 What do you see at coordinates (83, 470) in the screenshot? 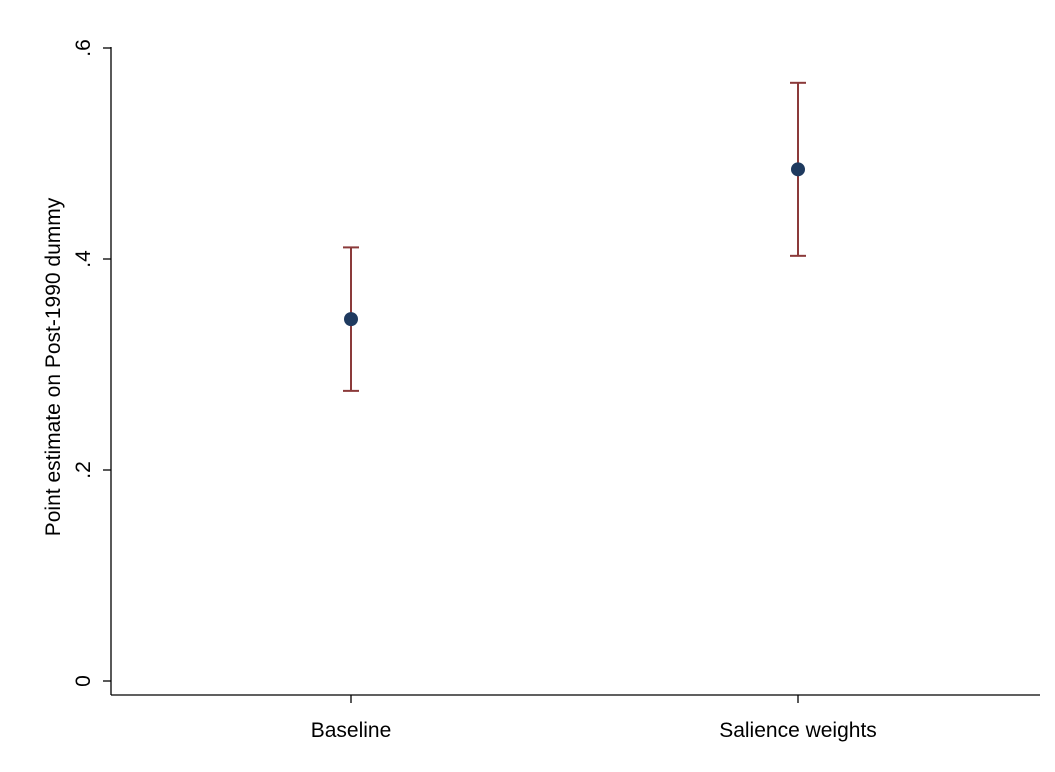
I see `y-tick-label: .2` at bounding box center [83, 470].